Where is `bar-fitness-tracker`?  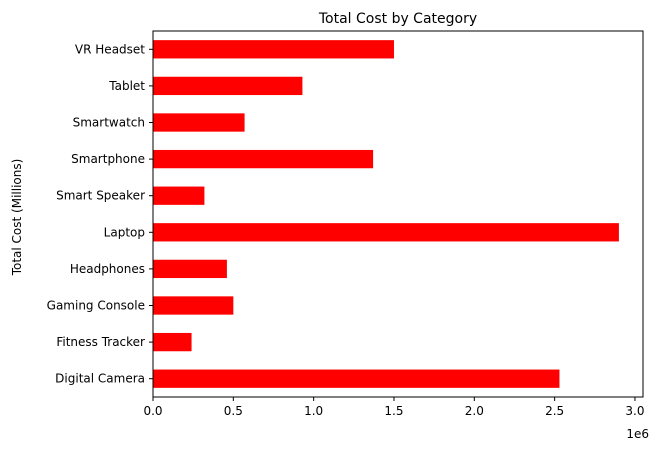 bar-fitness-tracker is located at coordinates (172, 342).